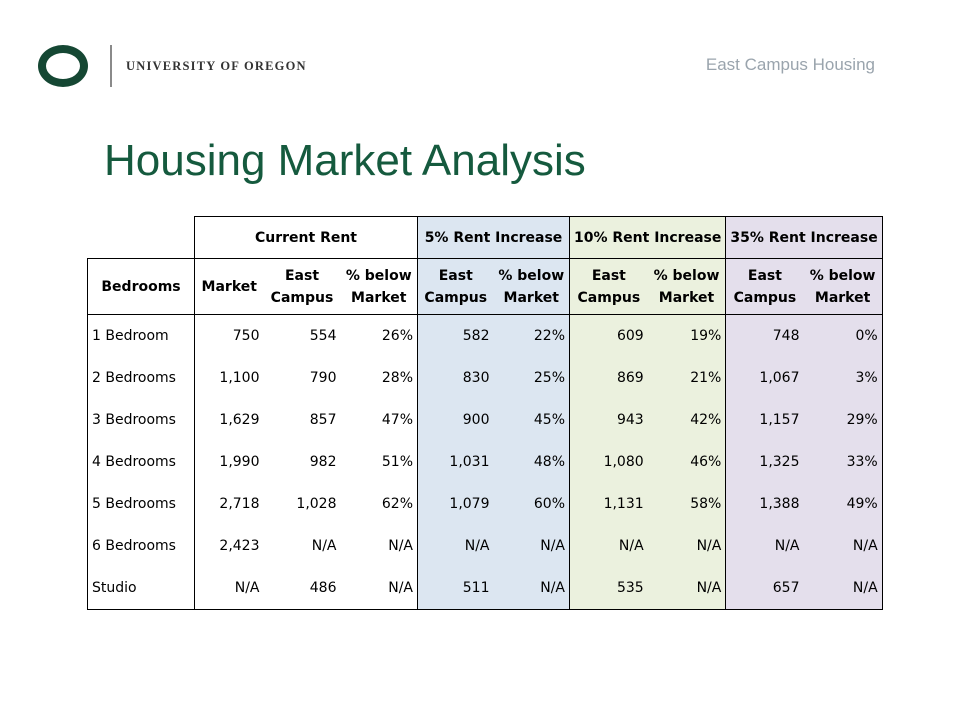  What do you see at coordinates (141, 462) in the screenshot?
I see `cell-bedroom-type: 4 Bedrooms` at bounding box center [141, 462].